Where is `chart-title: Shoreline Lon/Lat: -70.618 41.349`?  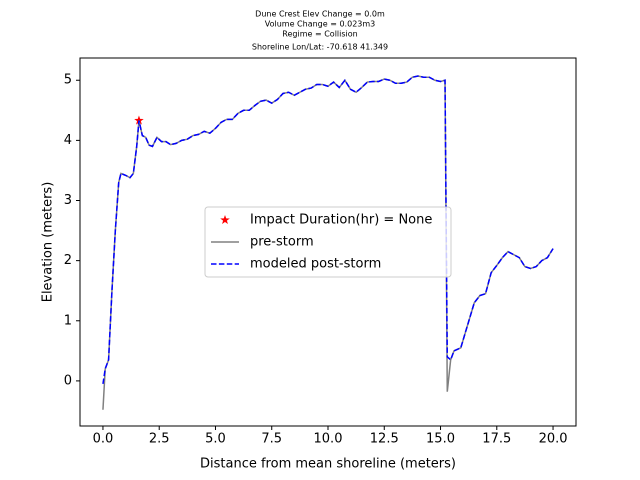 chart-title: Shoreline Lon/Lat: -70.618 41.349 is located at coordinates (320, 47).